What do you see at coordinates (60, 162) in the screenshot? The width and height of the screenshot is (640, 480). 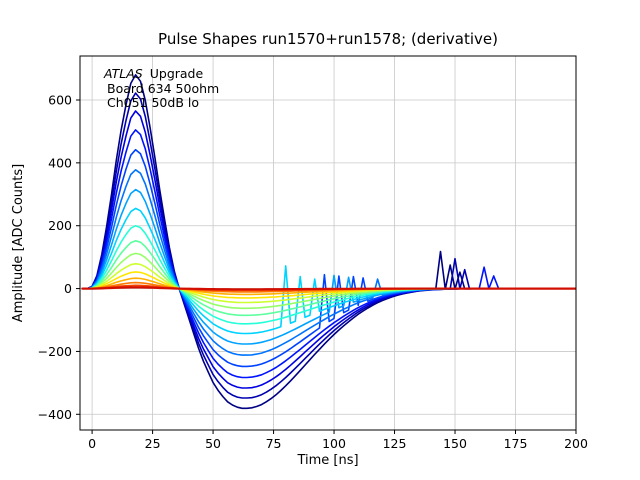 I see `y-tick-label: 400` at bounding box center [60, 162].